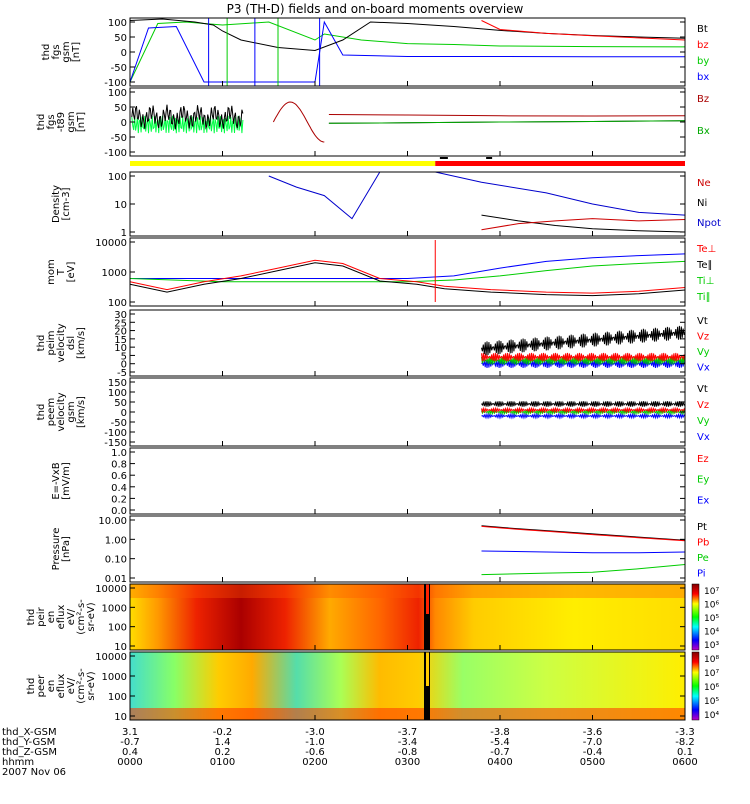  Describe the element at coordinates (703, 368) in the screenshot. I see `panel-5-legend-Vx: Vx` at that location.